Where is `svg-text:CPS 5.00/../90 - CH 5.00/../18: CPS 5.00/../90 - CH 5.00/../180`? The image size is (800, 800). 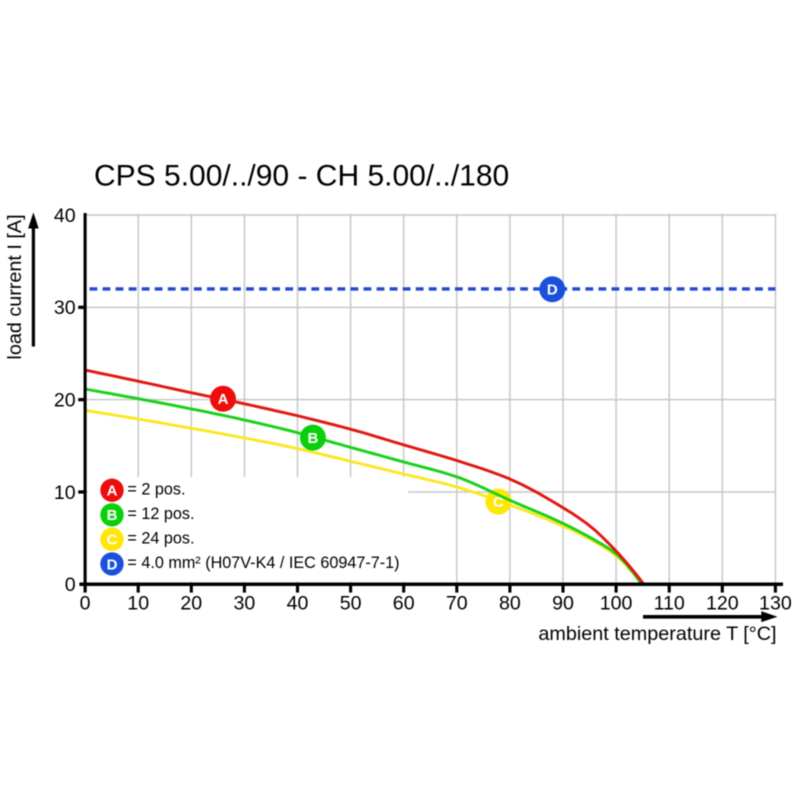
svg-text:CPS 5.00/../90 - CH 5.00/../18: CPS 5.00/../90 - CH 5.00/../180 is located at coordinates (301, 176).